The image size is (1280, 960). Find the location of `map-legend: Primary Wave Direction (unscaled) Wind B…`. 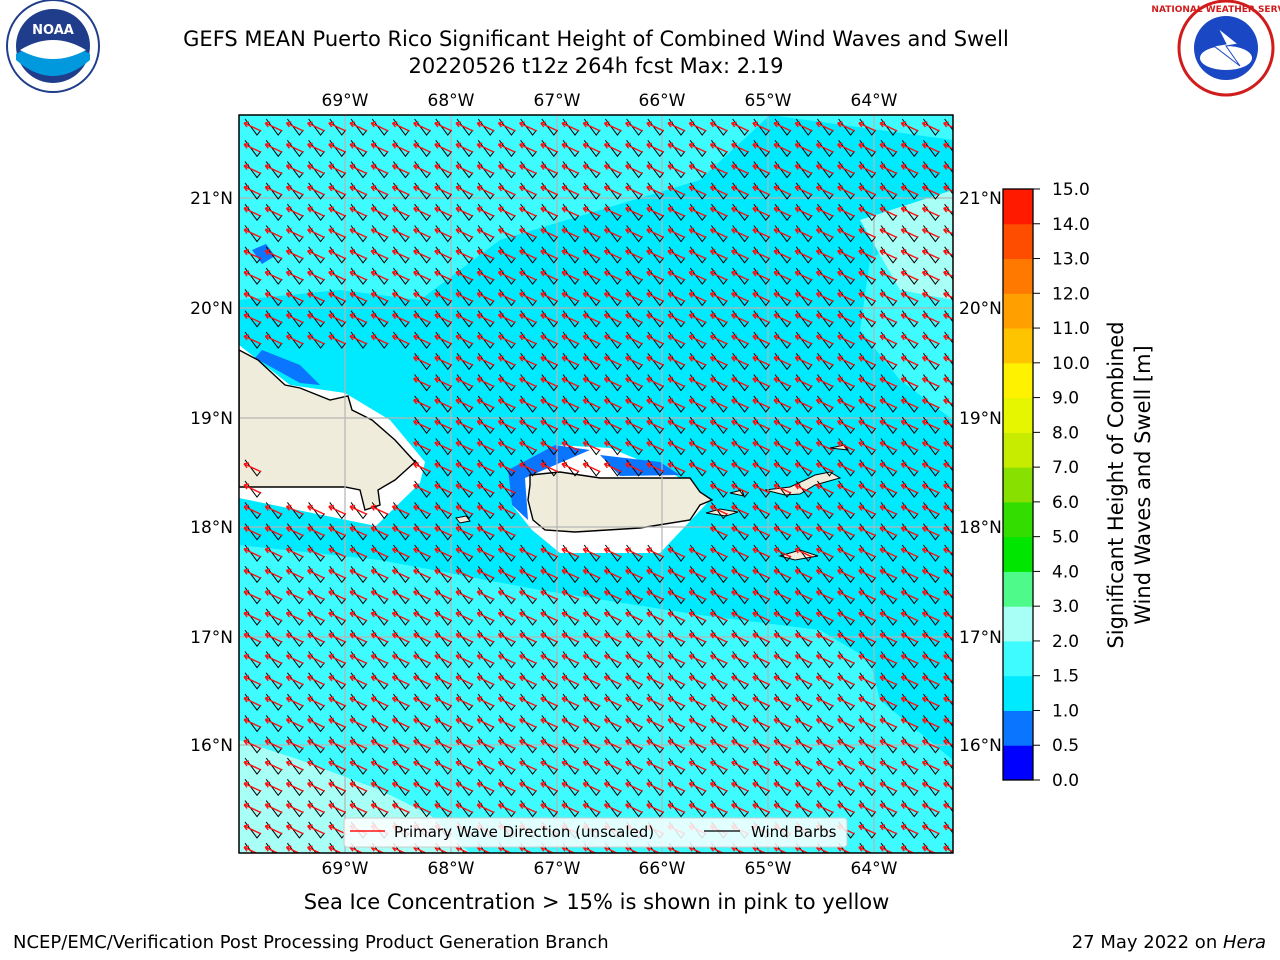

map-legend: Primary Wave Direction (unscaled) Wind B… is located at coordinates (595, 832).